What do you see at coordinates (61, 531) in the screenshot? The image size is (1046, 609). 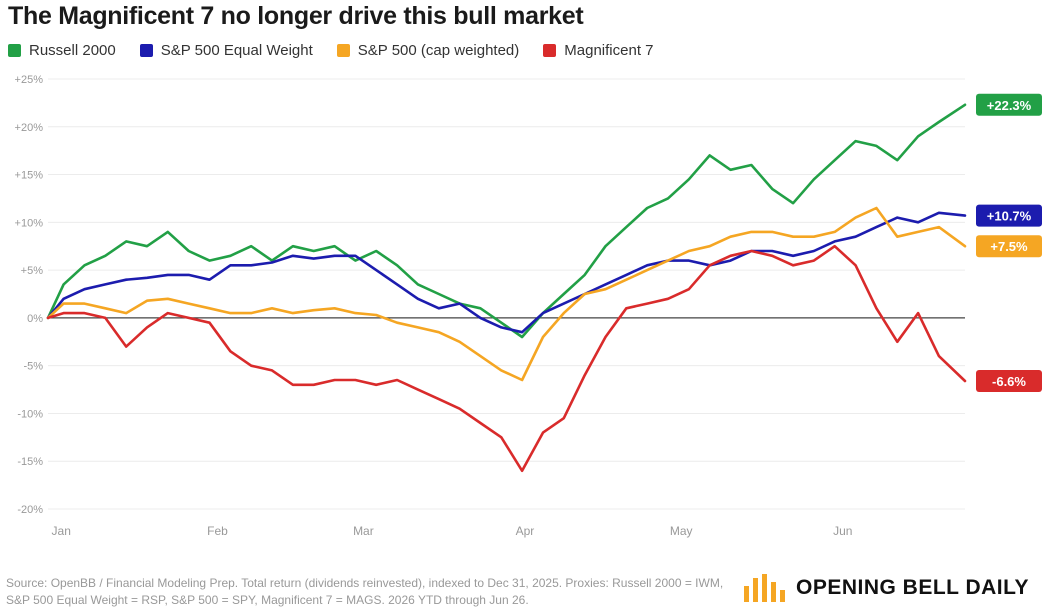 I see `x-tick-label: Jan` at bounding box center [61, 531].